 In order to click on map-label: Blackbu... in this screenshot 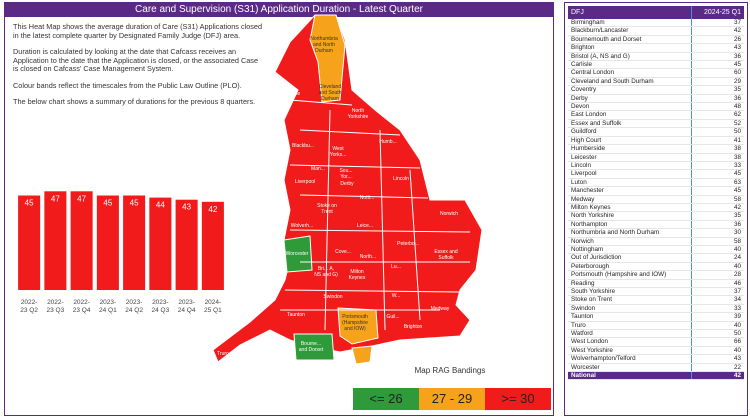, I will do `click(303, 146)`.